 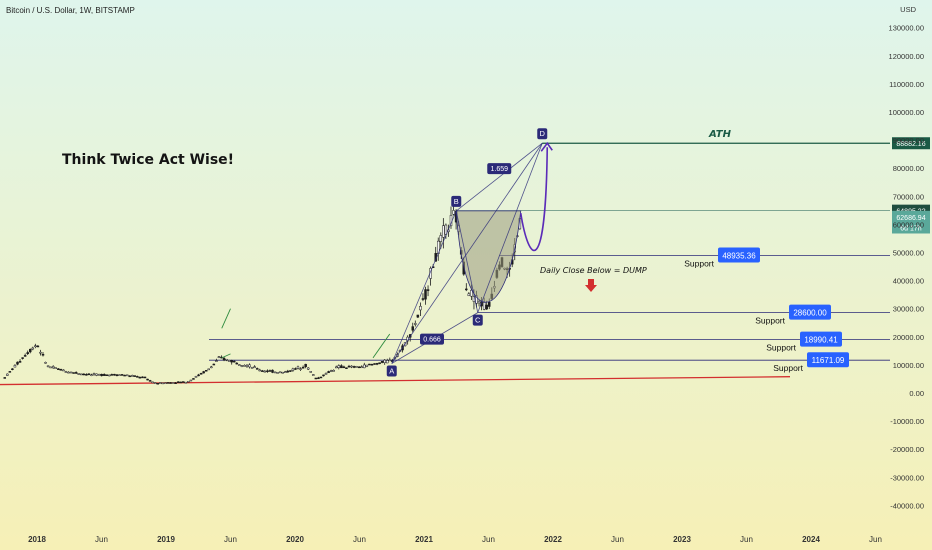 What do you see at coordinates (391, 371) in the screenshot?
I see `pattern-point-badge` at bounding box center [391, 371].